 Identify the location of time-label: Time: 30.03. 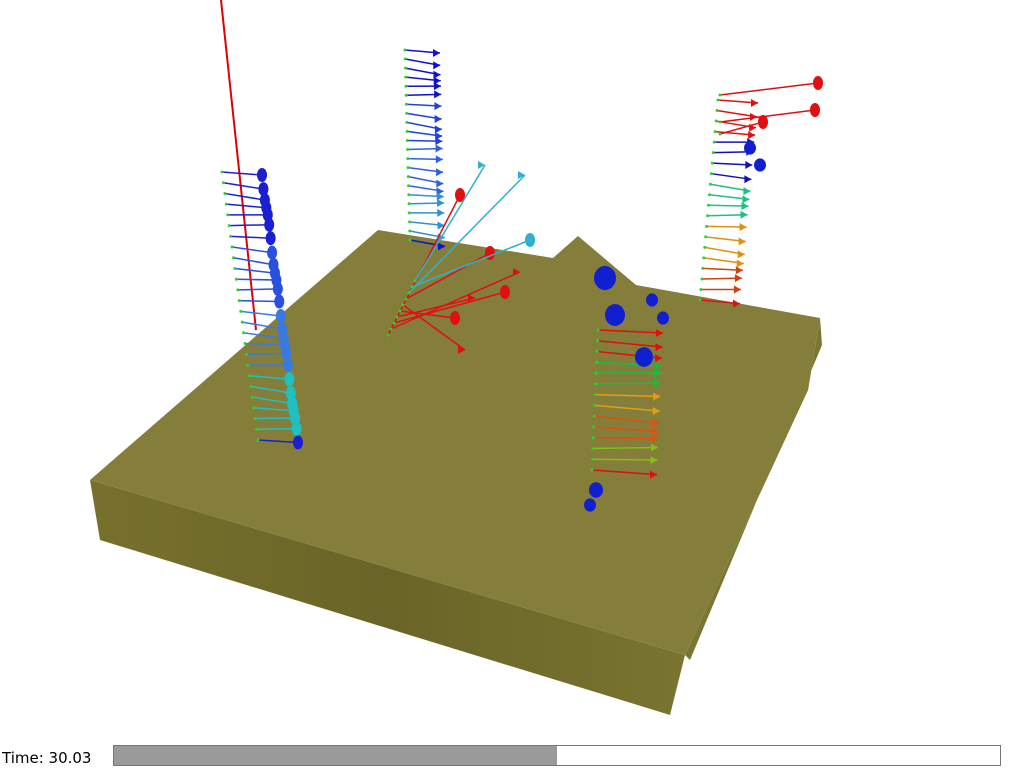
(47, 758).